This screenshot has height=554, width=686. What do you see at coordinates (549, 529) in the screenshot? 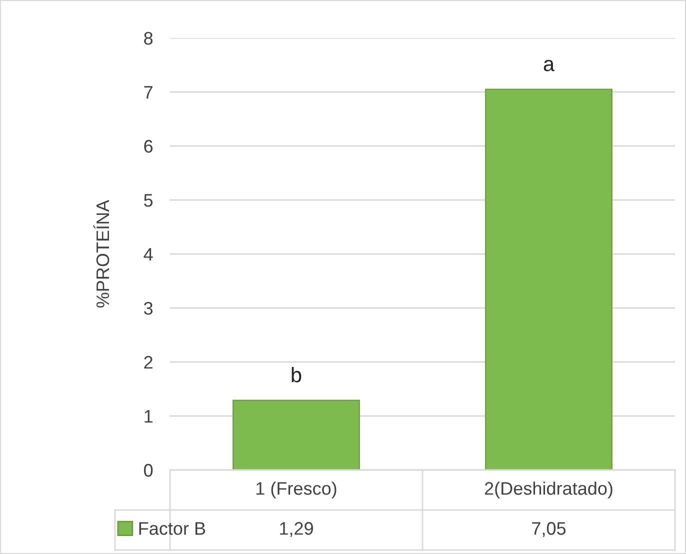
I see `data-label: 7,05` at bounding box center [549, 529].